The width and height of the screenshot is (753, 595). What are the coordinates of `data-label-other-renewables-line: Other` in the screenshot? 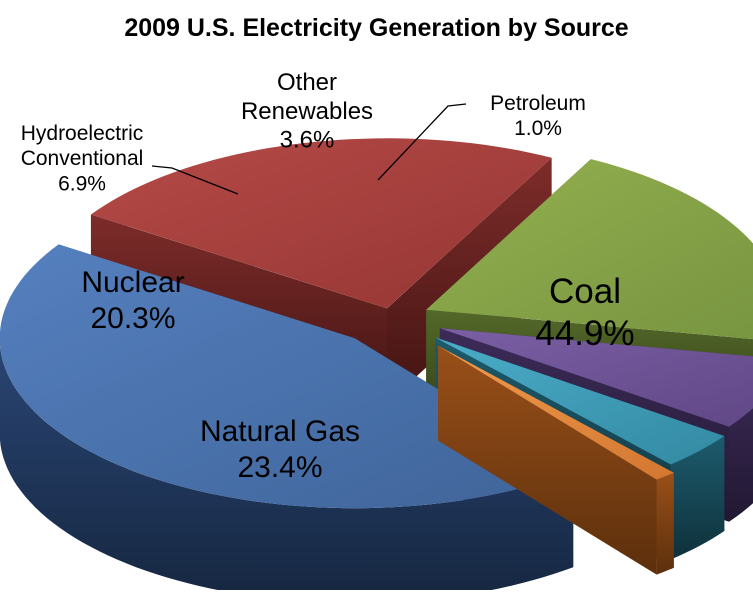 It's located at (307, 82).